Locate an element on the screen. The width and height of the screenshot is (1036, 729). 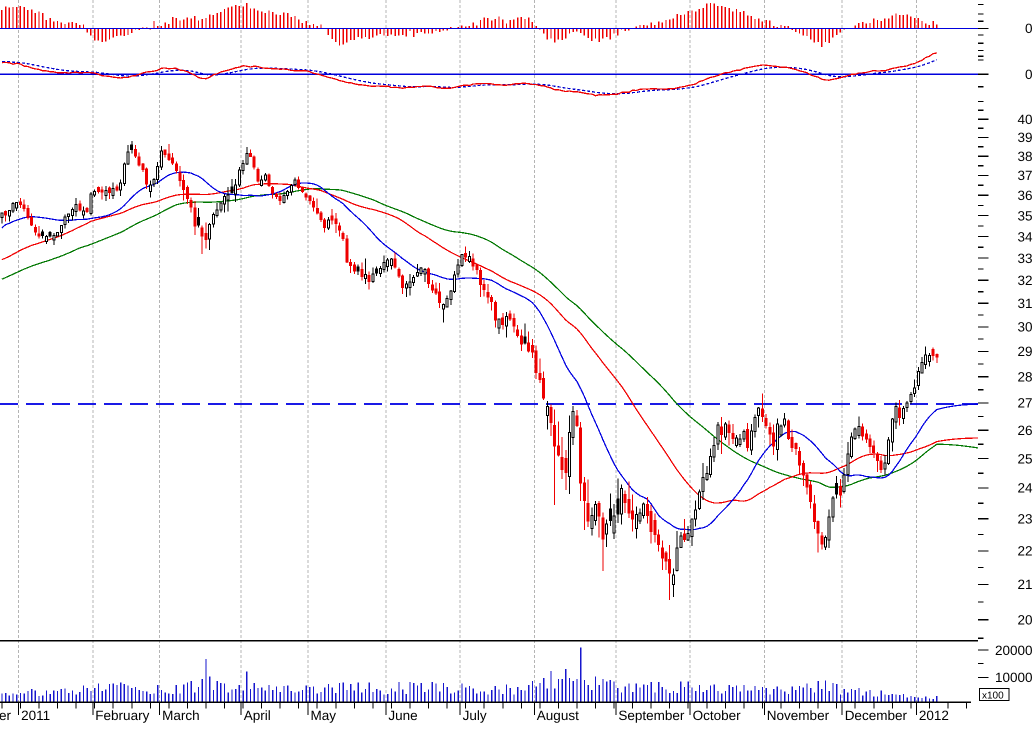
svg-text: March is located at coordinates (181, 715).